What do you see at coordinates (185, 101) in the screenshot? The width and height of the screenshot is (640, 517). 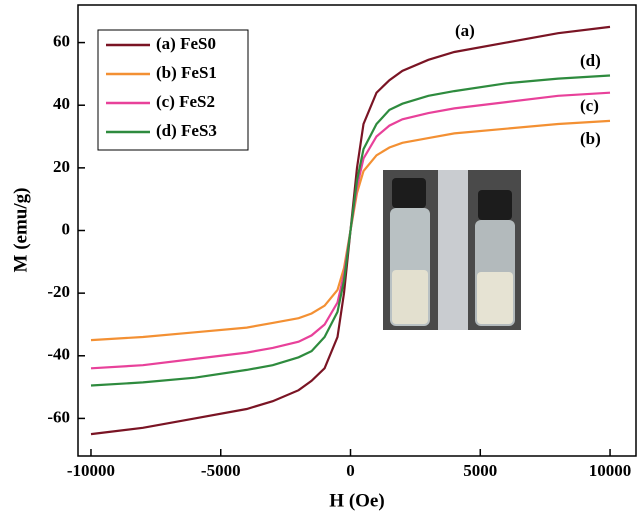 I see `legend-label: (c) FeS2` at bounding box center [185, 101].